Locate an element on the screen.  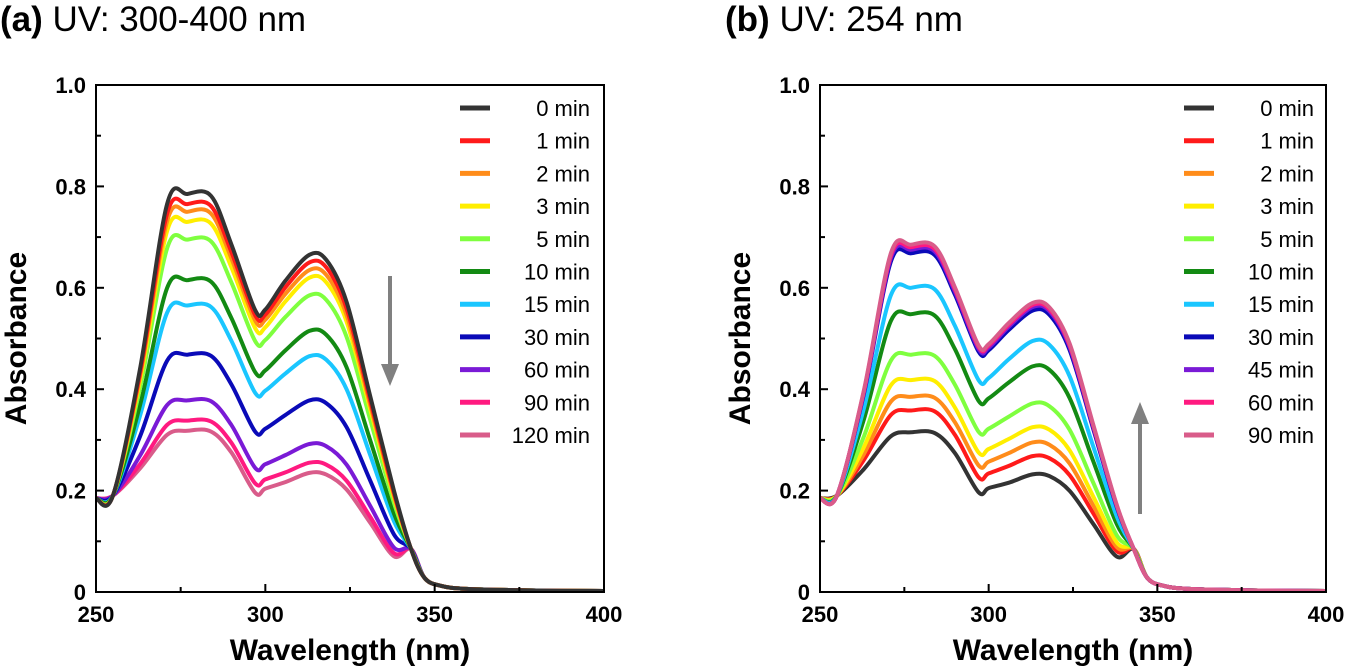
panel-a-title-text: UV: 300-400 nm is located at coordinates (179, 19).